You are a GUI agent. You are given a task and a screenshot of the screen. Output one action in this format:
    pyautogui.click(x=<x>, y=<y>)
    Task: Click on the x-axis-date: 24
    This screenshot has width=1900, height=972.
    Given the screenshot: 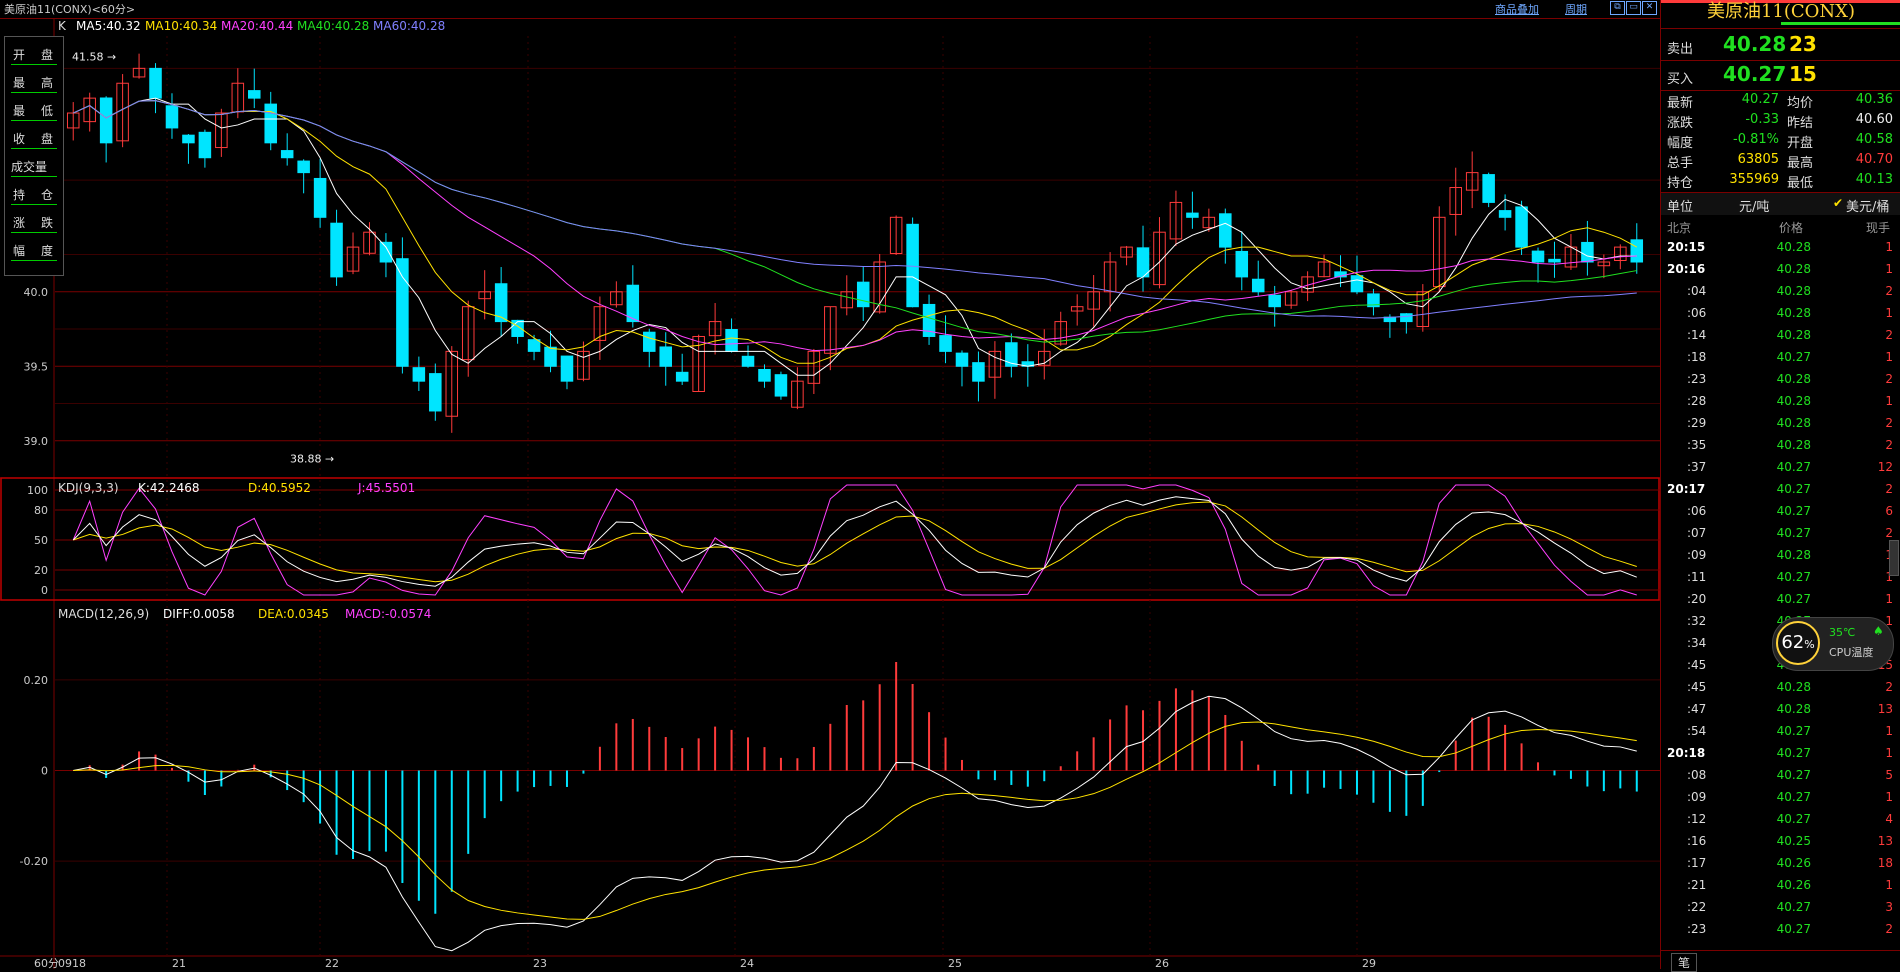 What is the action you would take?
    pyautogui.click(x=747, y=963)
    